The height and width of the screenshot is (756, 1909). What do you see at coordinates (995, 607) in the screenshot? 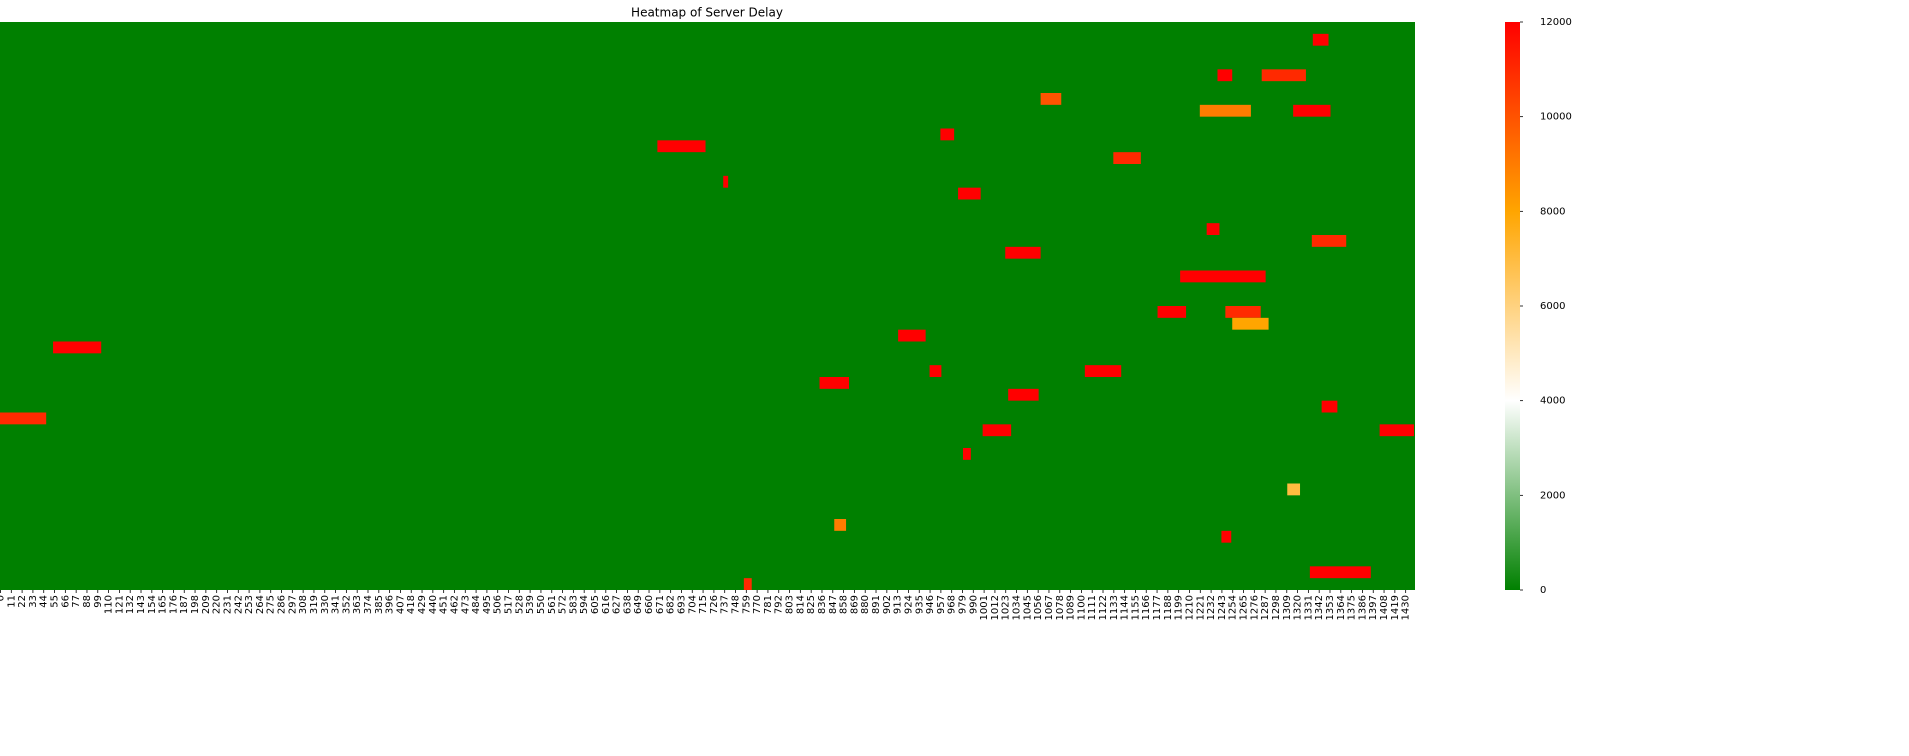
I see `x-tick-label: 1012` at bounding box center [995, 607].